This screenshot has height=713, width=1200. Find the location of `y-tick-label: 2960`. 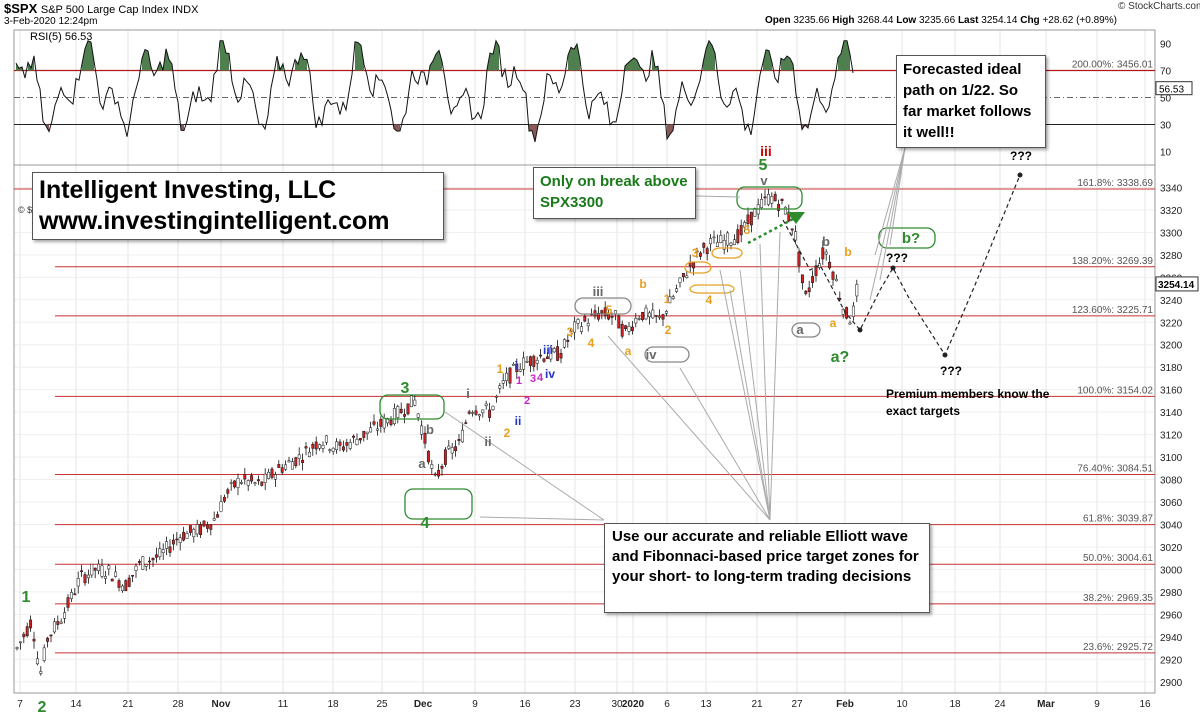

y-tick-label: 2960 is located at coordinates (1171, 615).